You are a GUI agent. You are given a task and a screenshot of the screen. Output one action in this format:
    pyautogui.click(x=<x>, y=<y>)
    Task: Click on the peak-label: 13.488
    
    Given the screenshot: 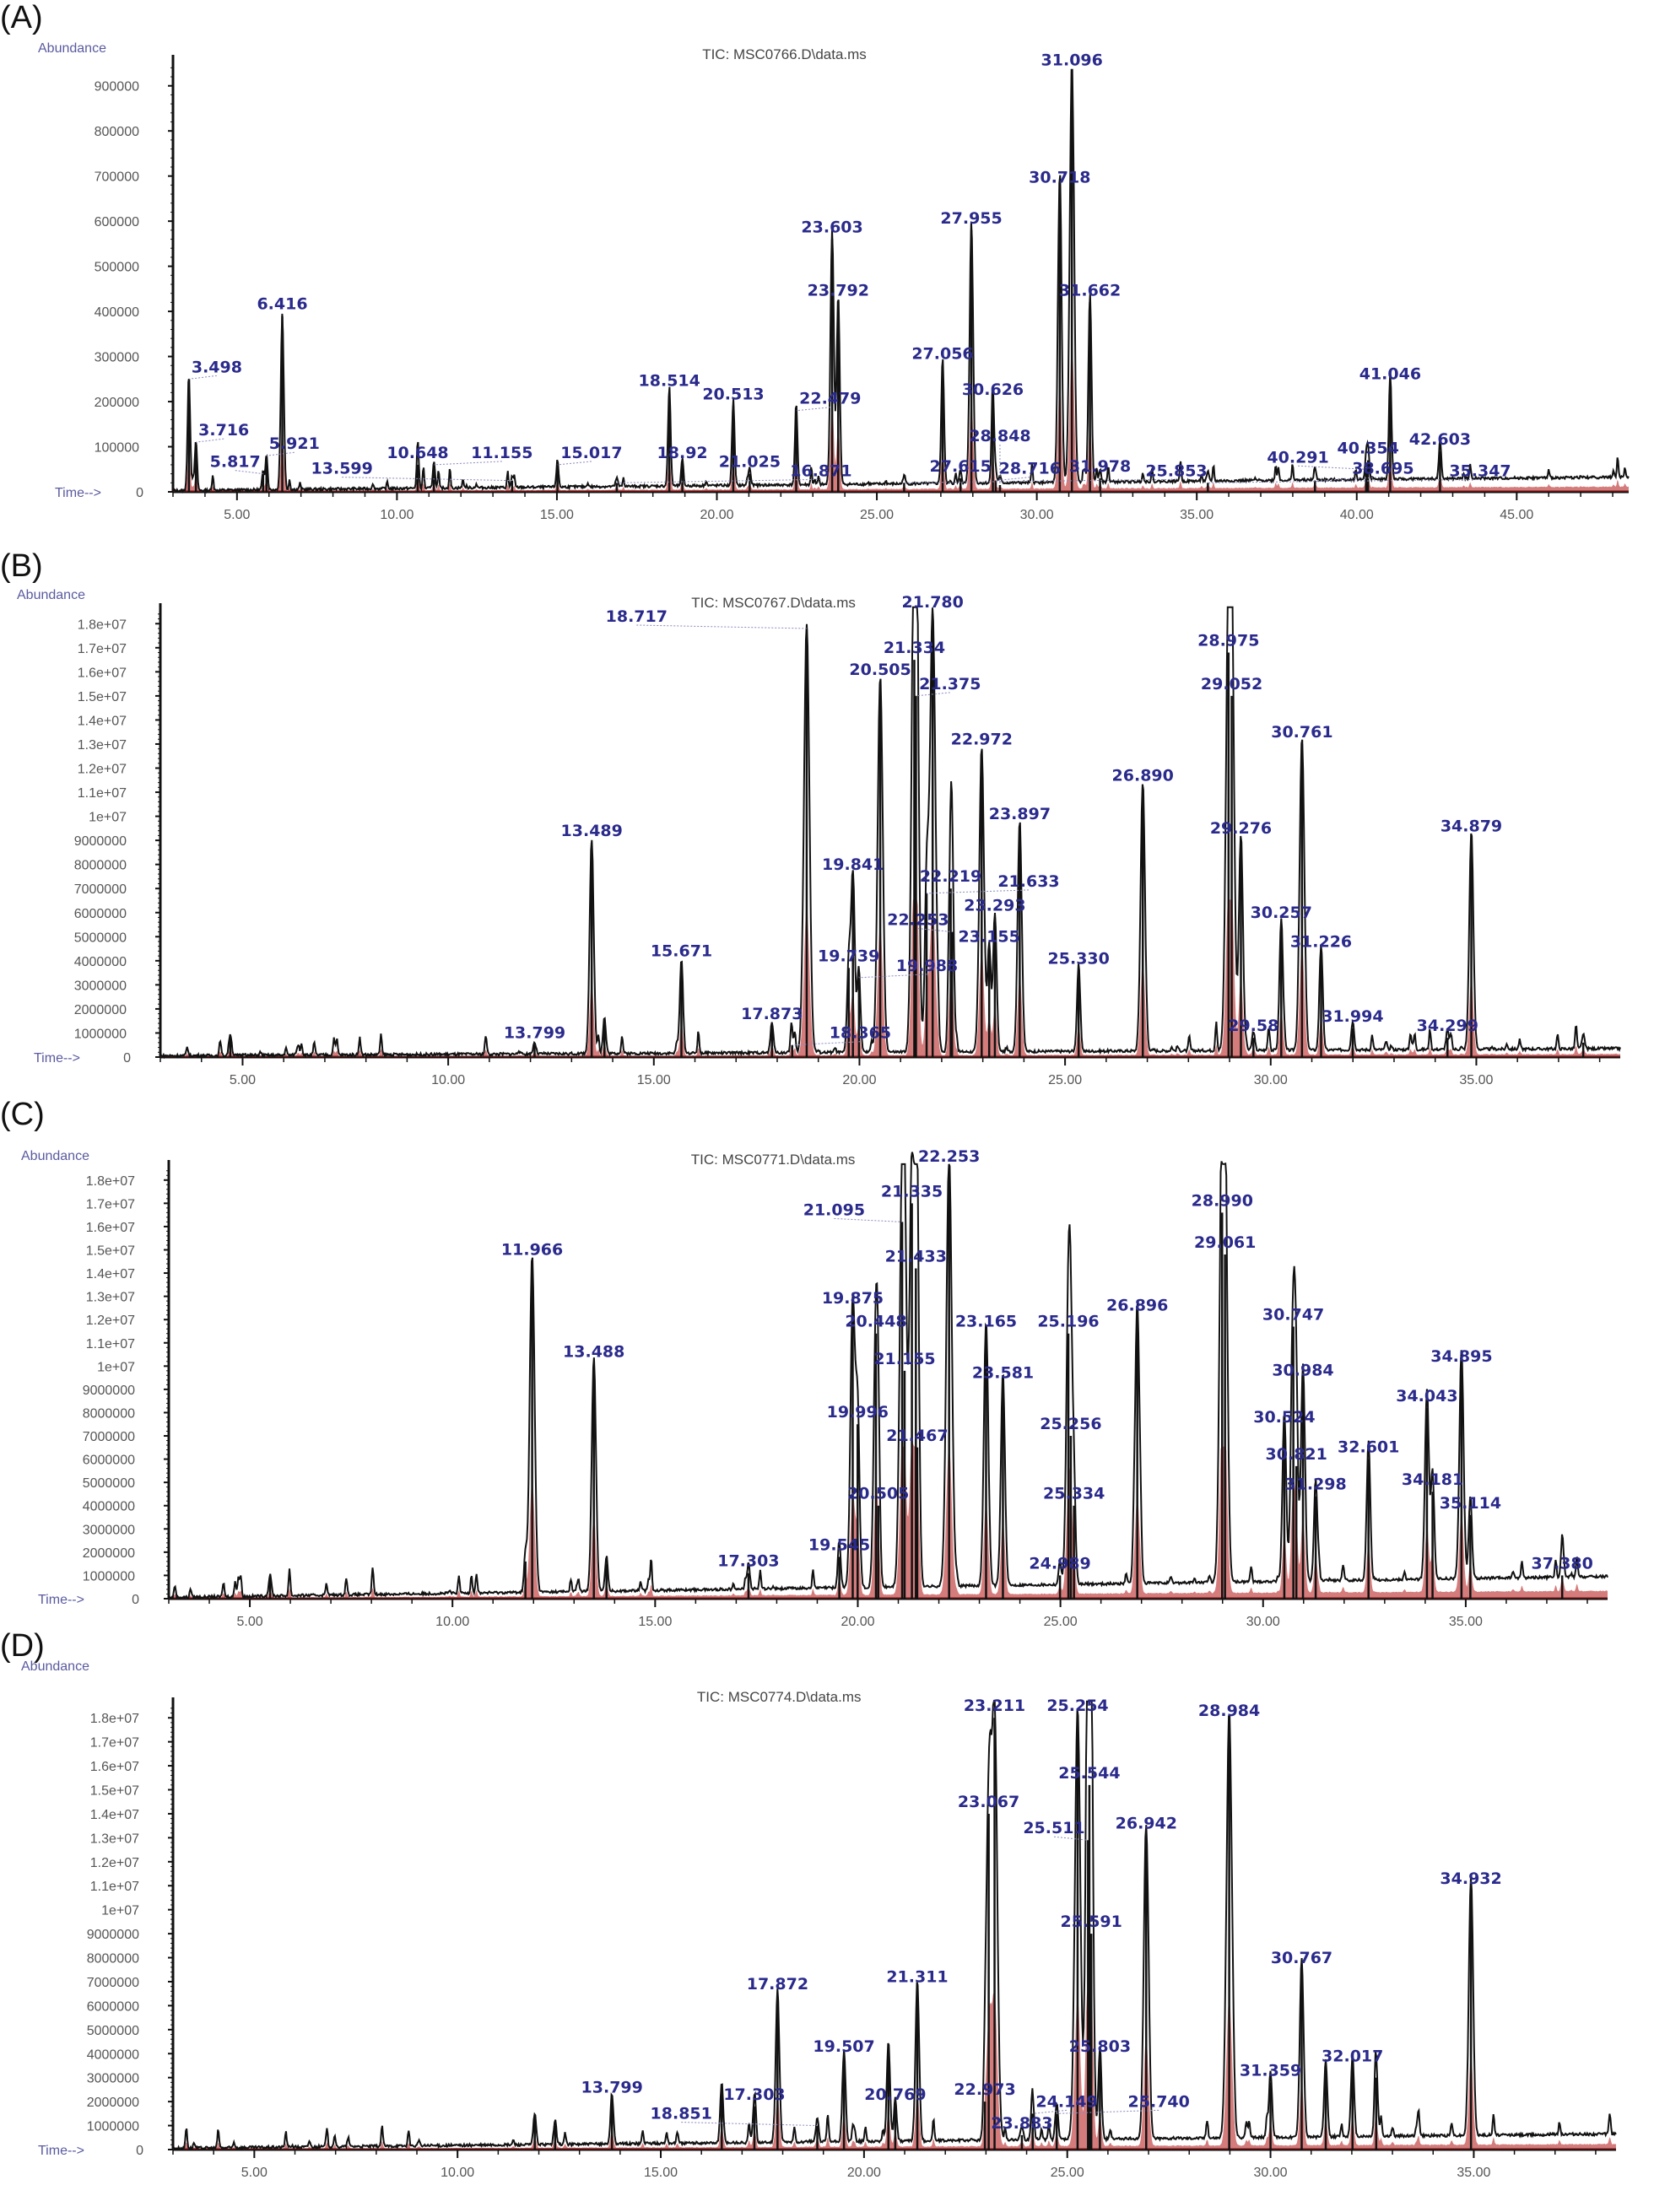 What is the action you would take?
    pyautogui.click(x=593, y=1352)
    